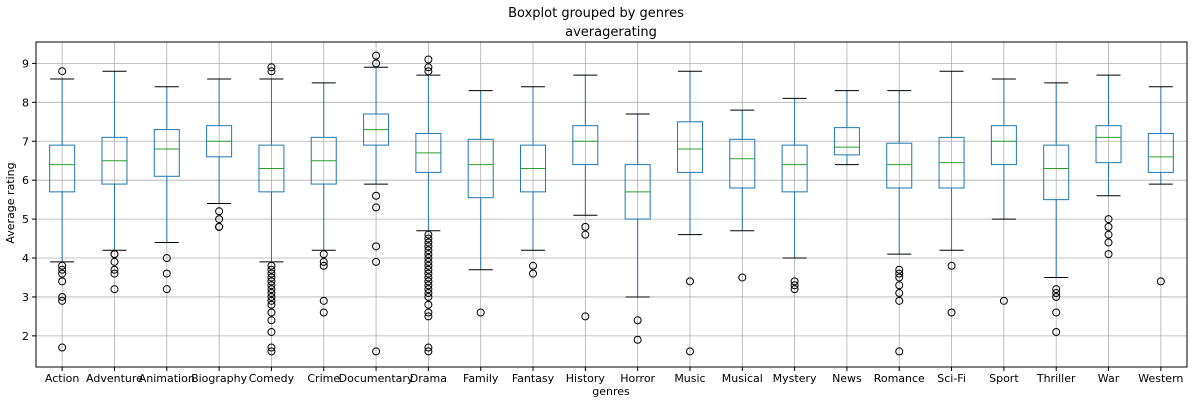 This screenshot has height=403, width=1193. Describe the element at coordinates (1108, 166) in the screenshot. I see `box-war` at that location.